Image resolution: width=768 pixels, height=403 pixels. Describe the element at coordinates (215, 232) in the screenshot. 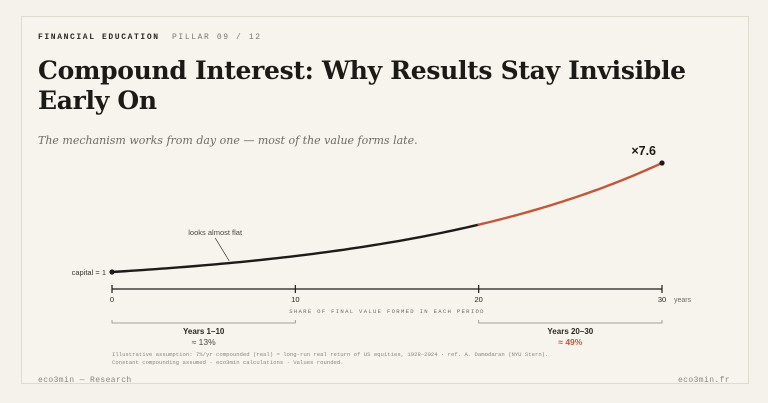

I see `annotation-label: looks almost flat` at that location.